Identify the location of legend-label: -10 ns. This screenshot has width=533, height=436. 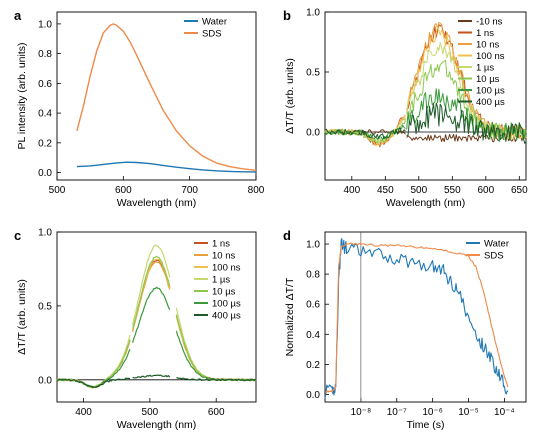
(489, 22).